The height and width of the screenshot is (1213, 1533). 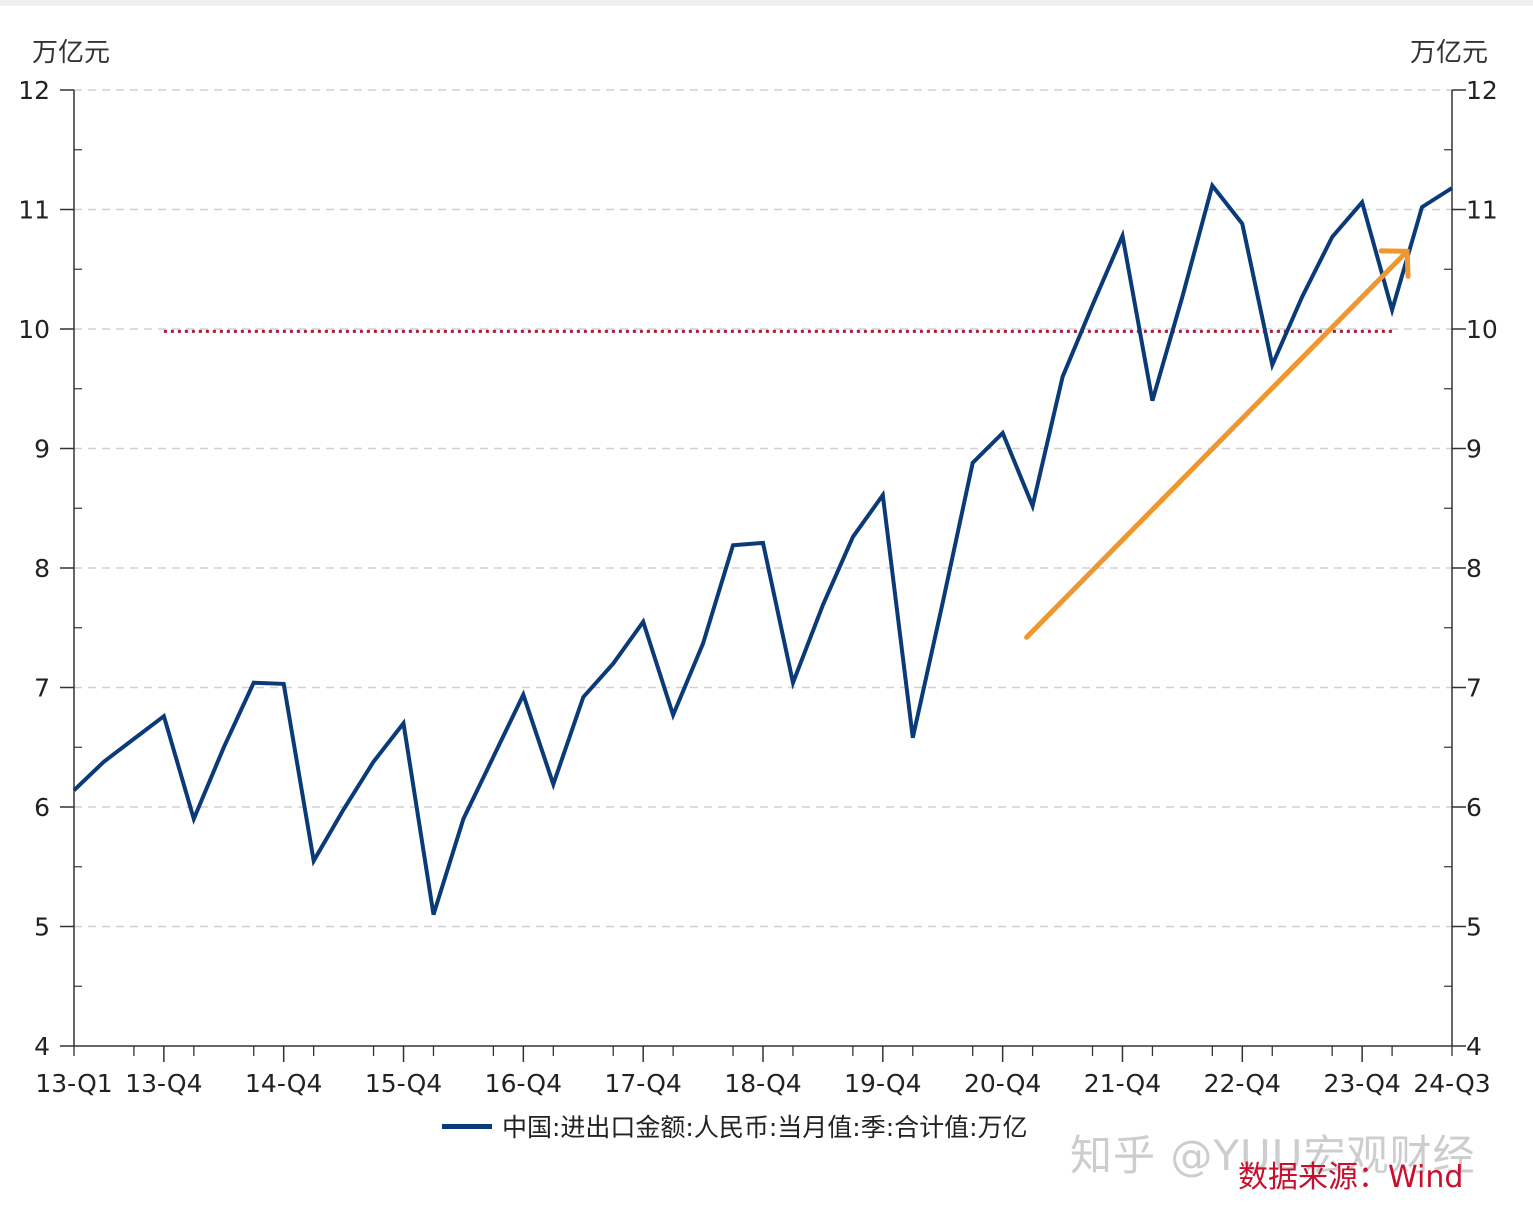 What do you see at coordinates (1482, 329) in the screenshot?
I see `y-tick-label-right: 10` at bounding box center [1482, 329].